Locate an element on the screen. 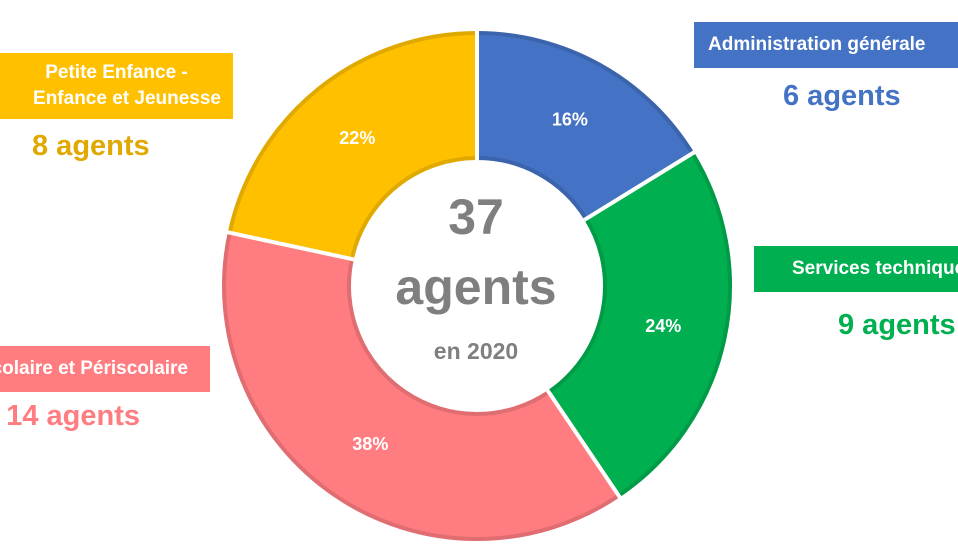  center-total: 37 is located at coordinates (476, 217).